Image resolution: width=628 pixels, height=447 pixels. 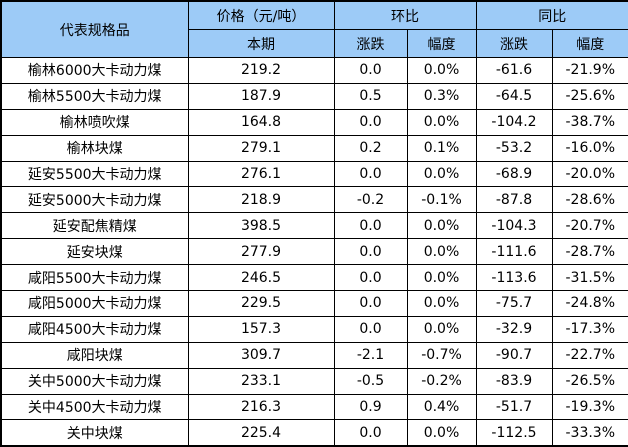 What do you see at coordinates (441, 381) in the screenshot?
I see `mom-rate-cell: -0.2%` at bounding box center [441, 381].